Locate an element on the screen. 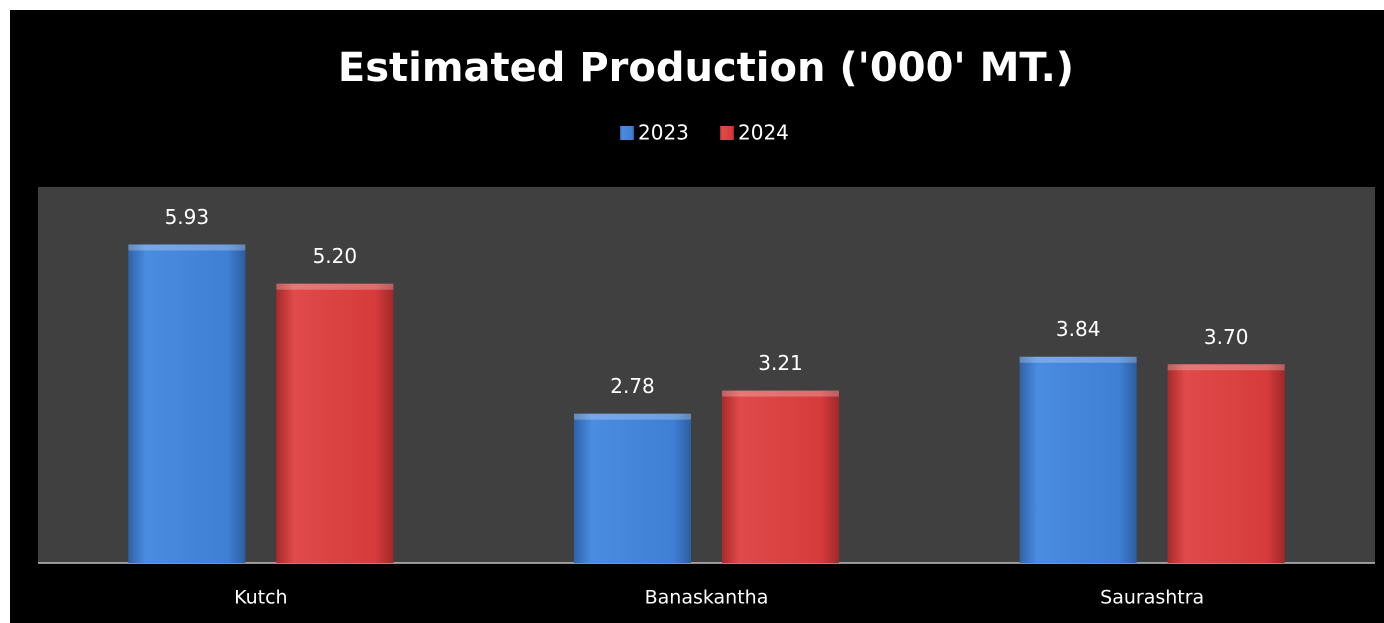  data-label: 5.93 is located at coordinates (187, 217).